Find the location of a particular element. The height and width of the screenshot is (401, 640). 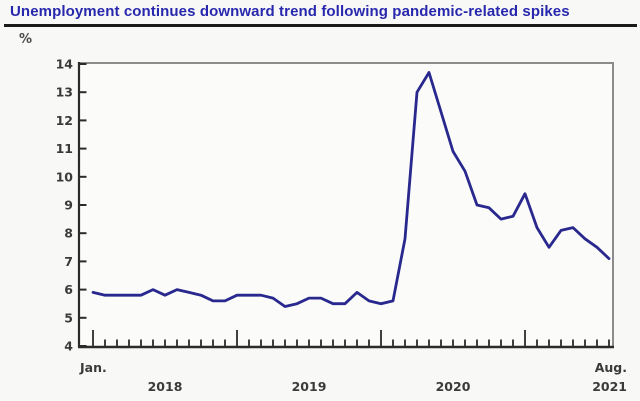

title-underline is located at coordinates (320, 25).